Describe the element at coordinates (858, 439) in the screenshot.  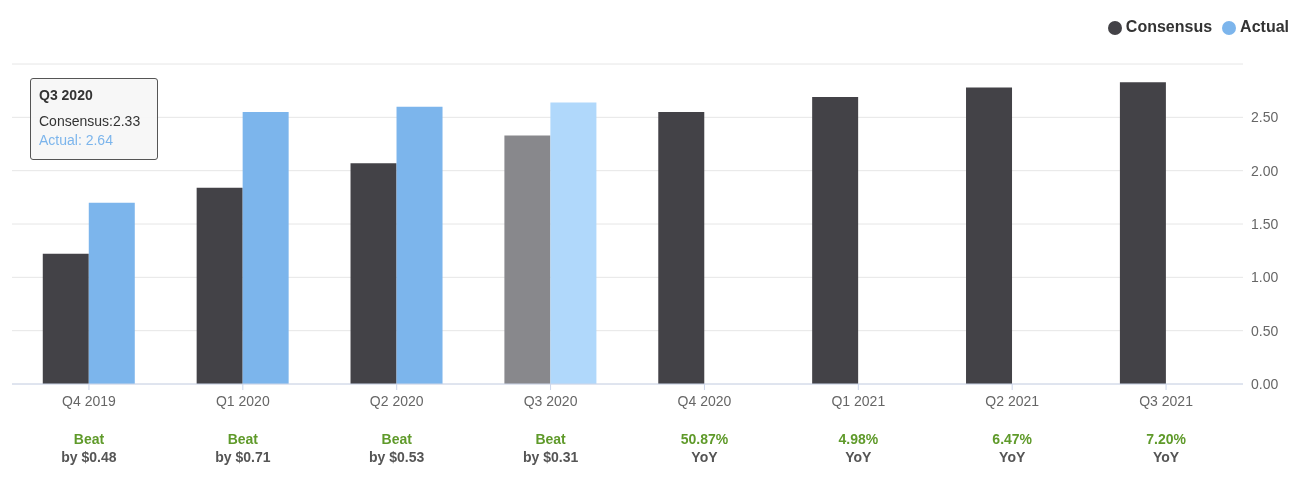
I see `text: 4.98%` at that location.